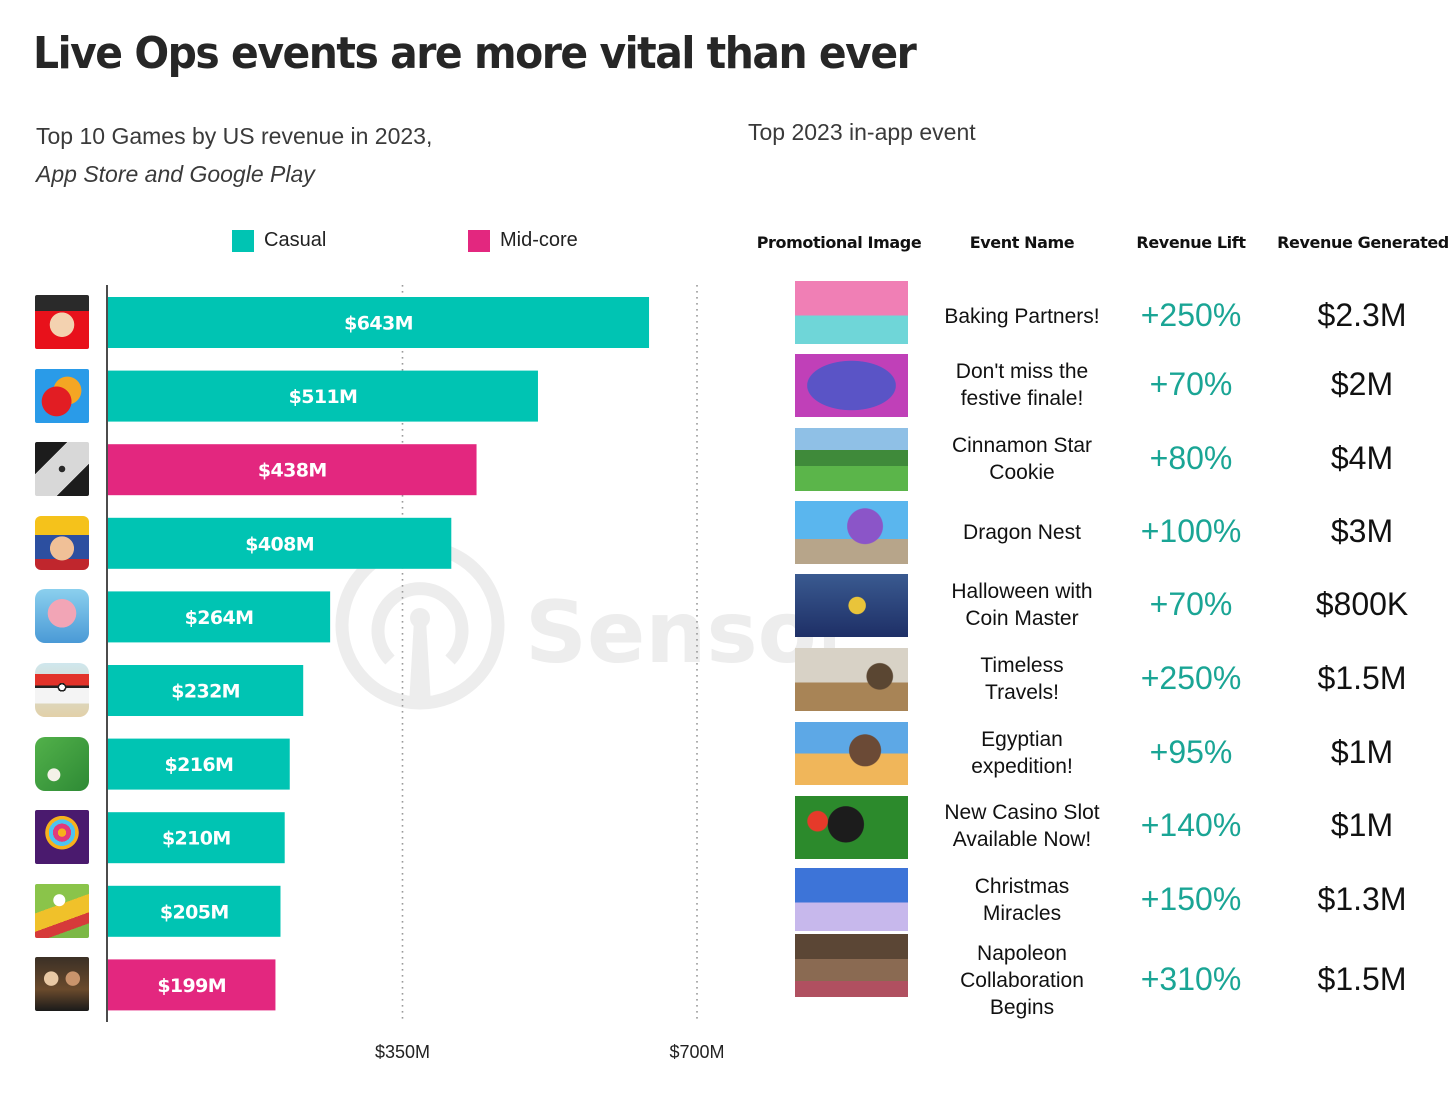  I want to click on monopoly-go-icon, so click(62, 322).